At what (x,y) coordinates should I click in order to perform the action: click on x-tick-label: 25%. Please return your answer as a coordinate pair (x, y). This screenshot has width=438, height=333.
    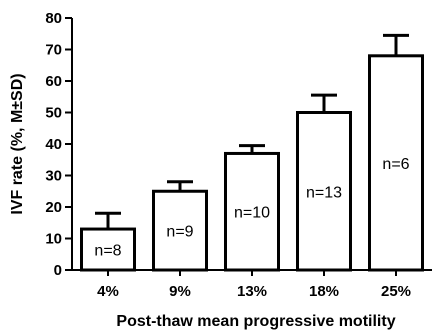
    Looking at the image, I should click on (396, 291).